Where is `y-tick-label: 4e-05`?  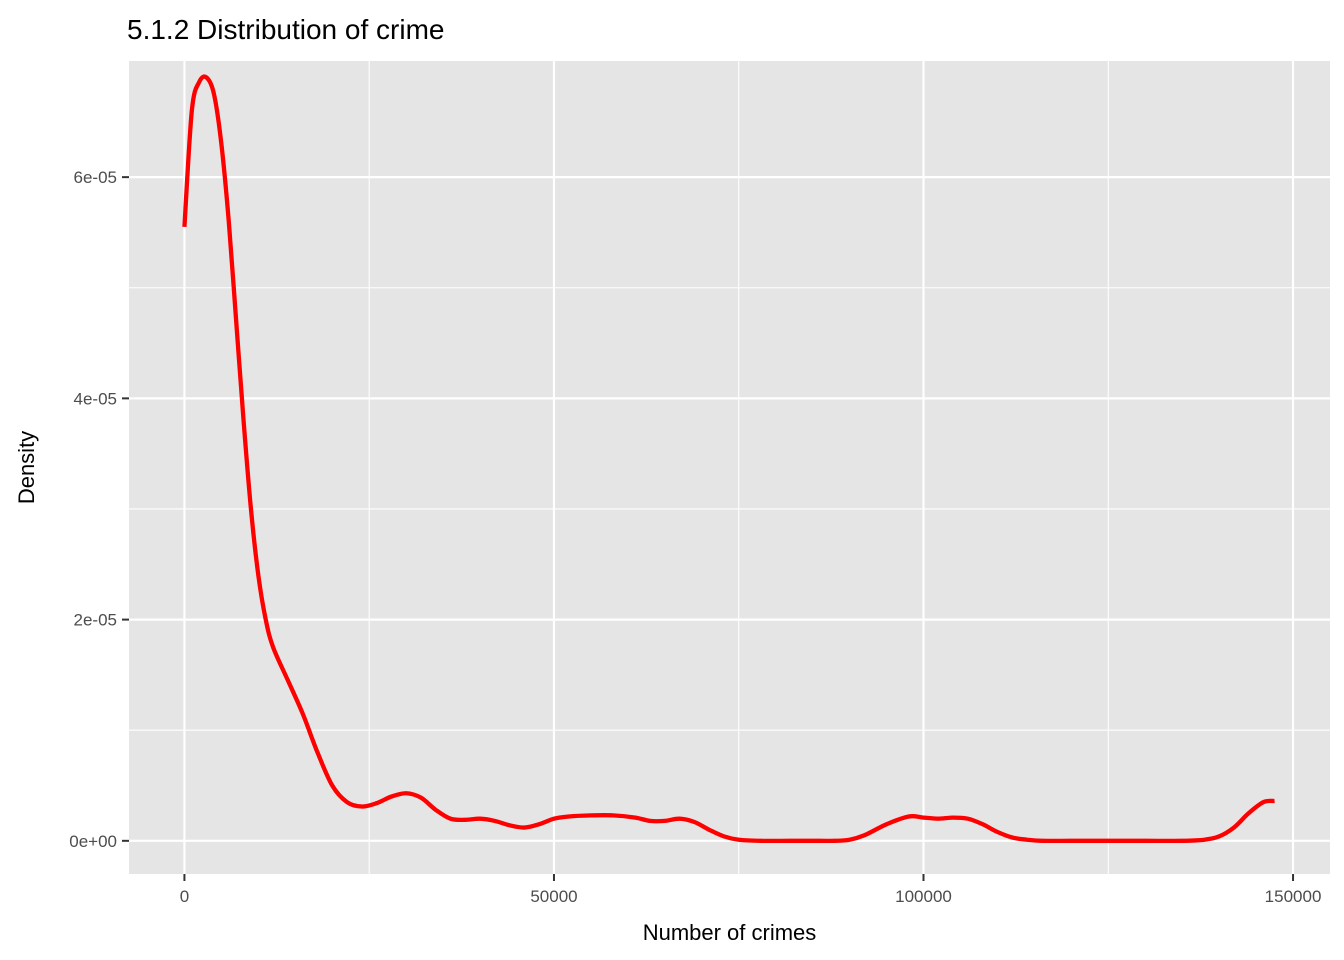
y-tick-label: 4e-05 is located at coordinates (95, 398).